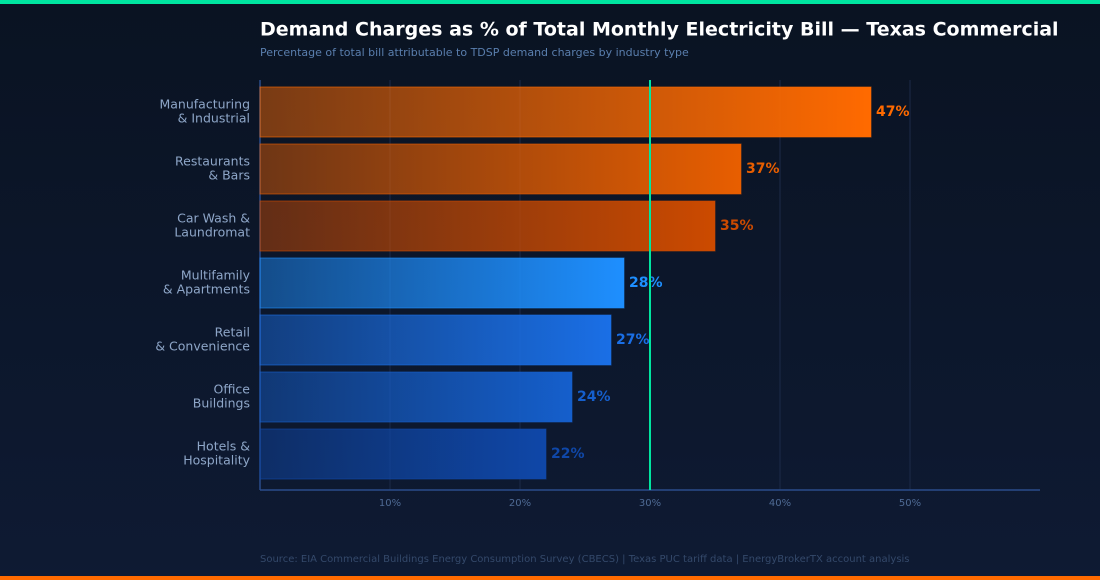 This screenshot has height=580, width=1100. I want to click on y-tick-label: Retail, so click(232, 332).